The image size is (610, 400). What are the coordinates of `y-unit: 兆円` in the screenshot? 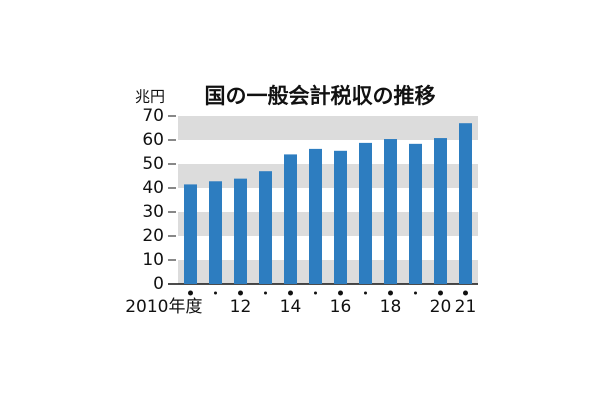 It's located at (150, 97).